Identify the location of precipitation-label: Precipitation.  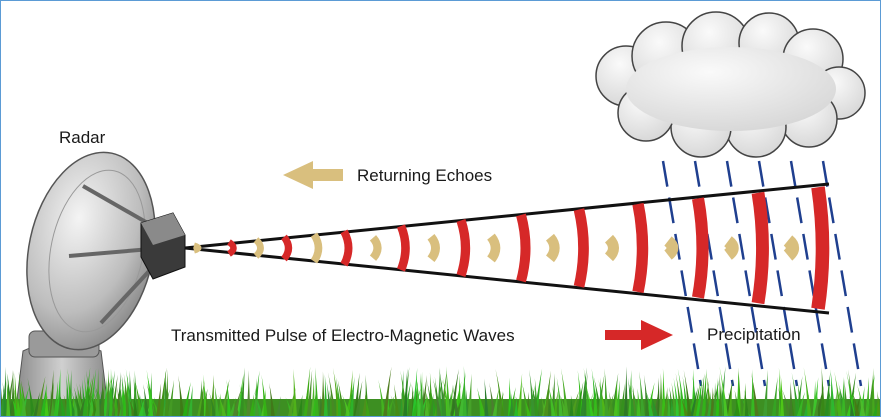
(754, 334).